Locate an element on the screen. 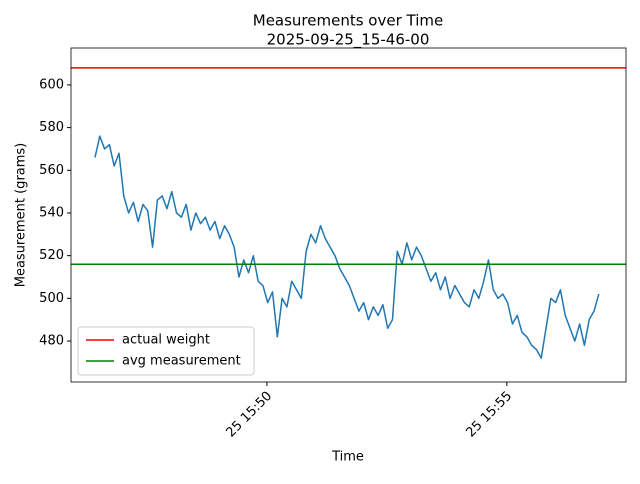 The width and height of the screenshot is (640, 484). legend-label: avg measurement is located at coordinates (181, 361).